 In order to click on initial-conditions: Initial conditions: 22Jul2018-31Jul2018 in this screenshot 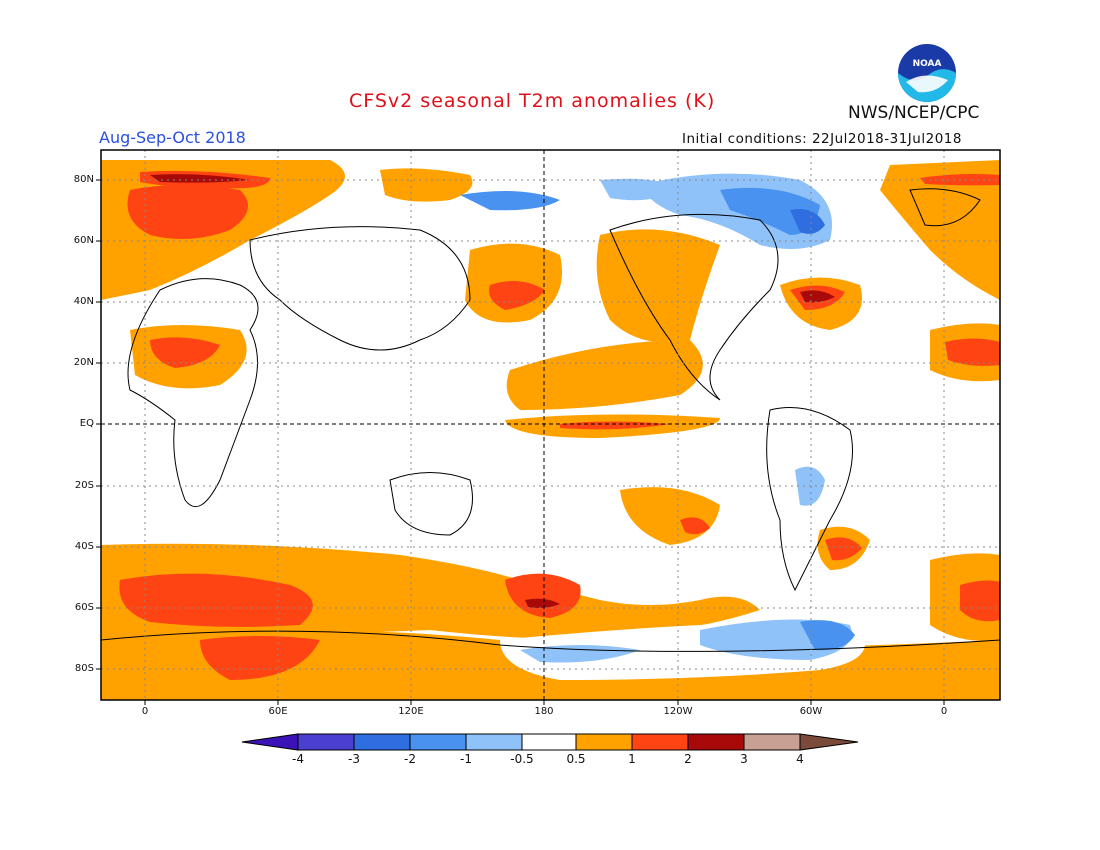, I will do `click(822, 139)`.